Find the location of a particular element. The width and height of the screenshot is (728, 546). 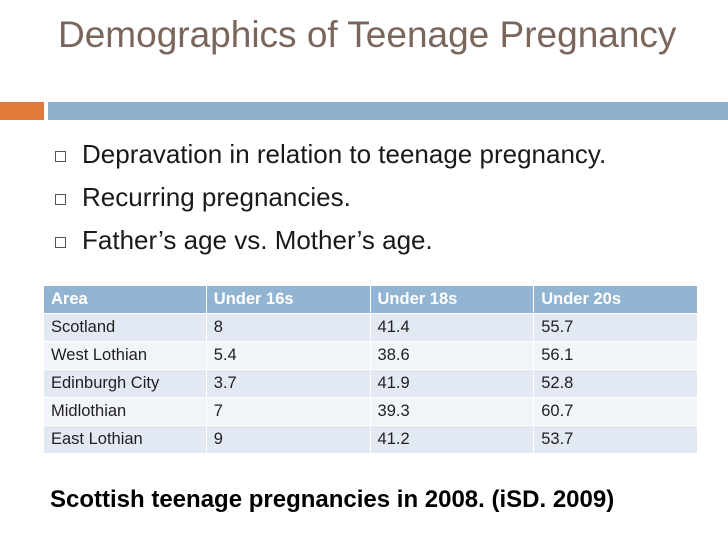

bullet-item: Father’s age vs. Mother’s age. is located at coordinates (330, 240).